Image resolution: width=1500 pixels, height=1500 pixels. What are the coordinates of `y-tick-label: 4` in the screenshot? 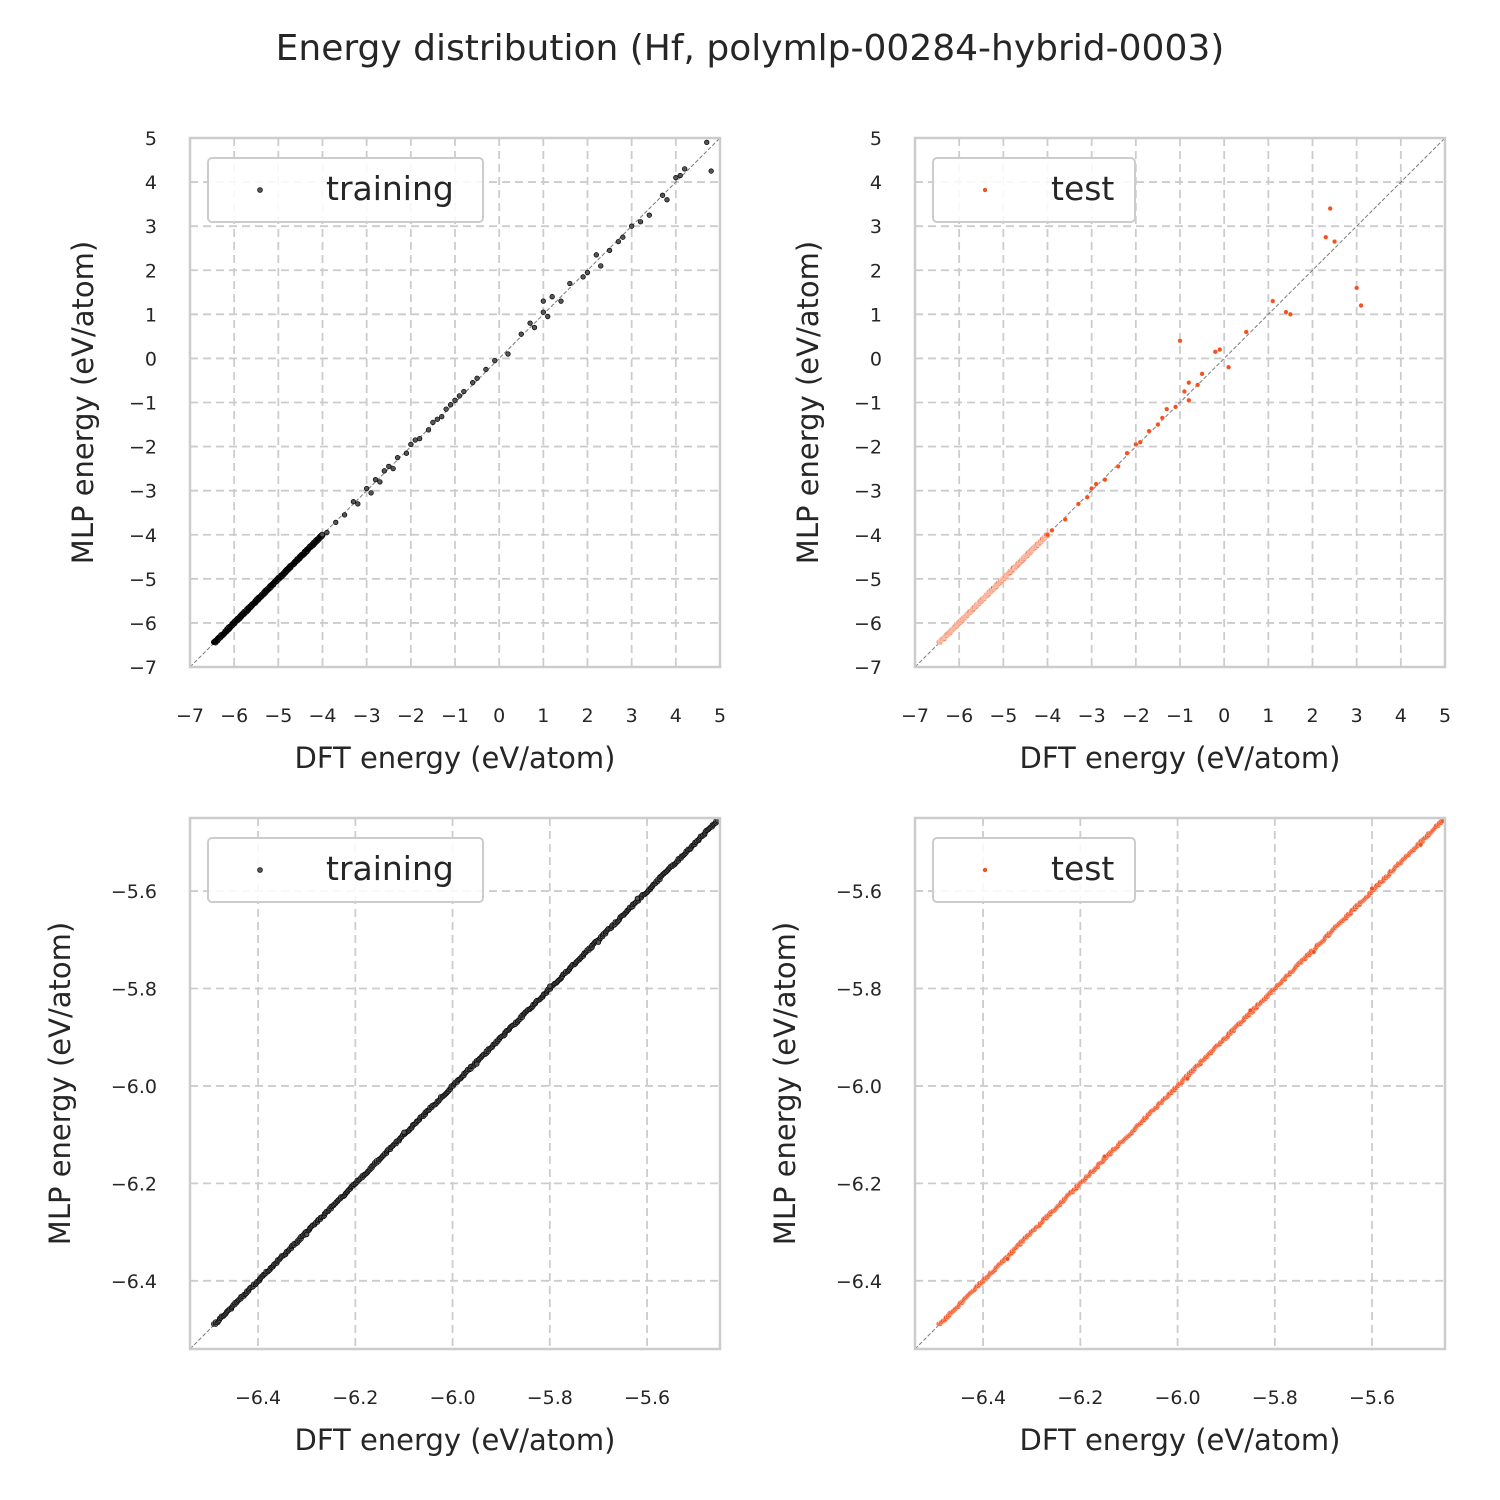 It's located at (876, 183).